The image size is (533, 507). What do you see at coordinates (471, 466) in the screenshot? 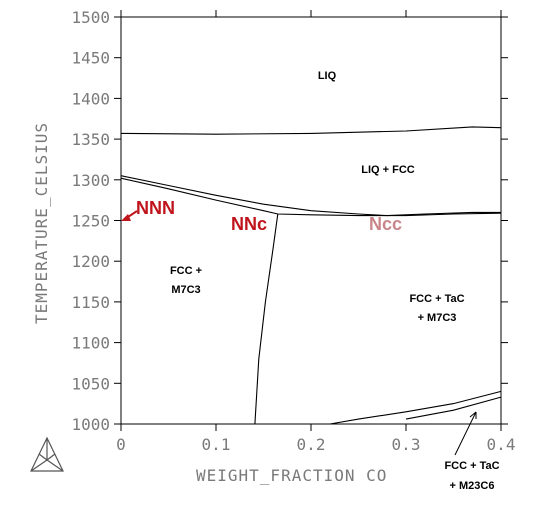
I see `label-fcc-tac-m23c6-line1: FCC + TaC` at bounding box center [471, 466].